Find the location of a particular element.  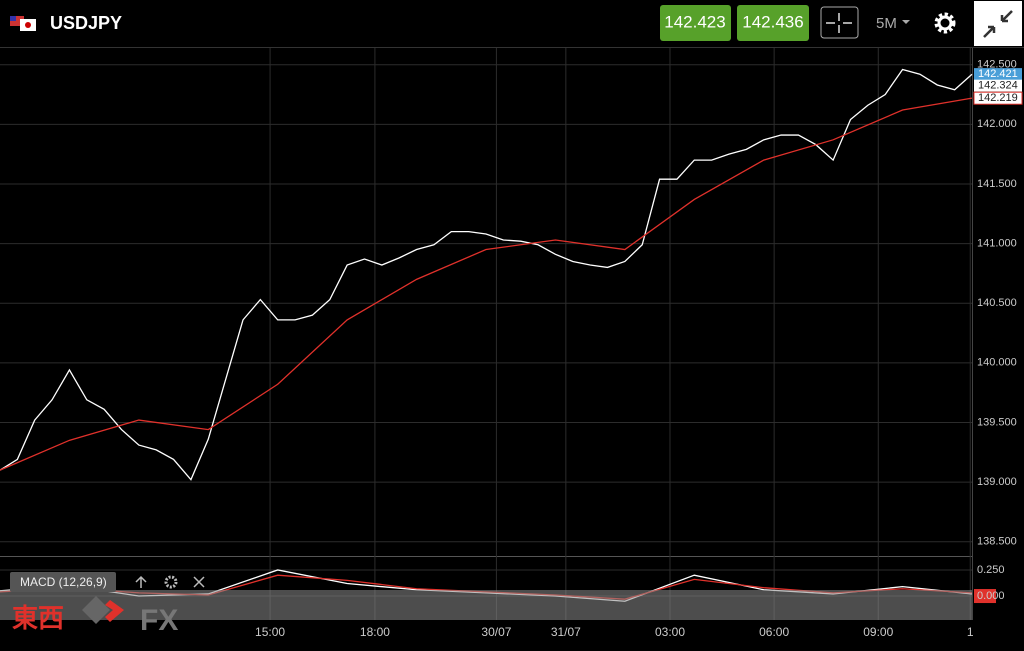

y-tick-label: 140.500 is located at coordinates (997, 303).